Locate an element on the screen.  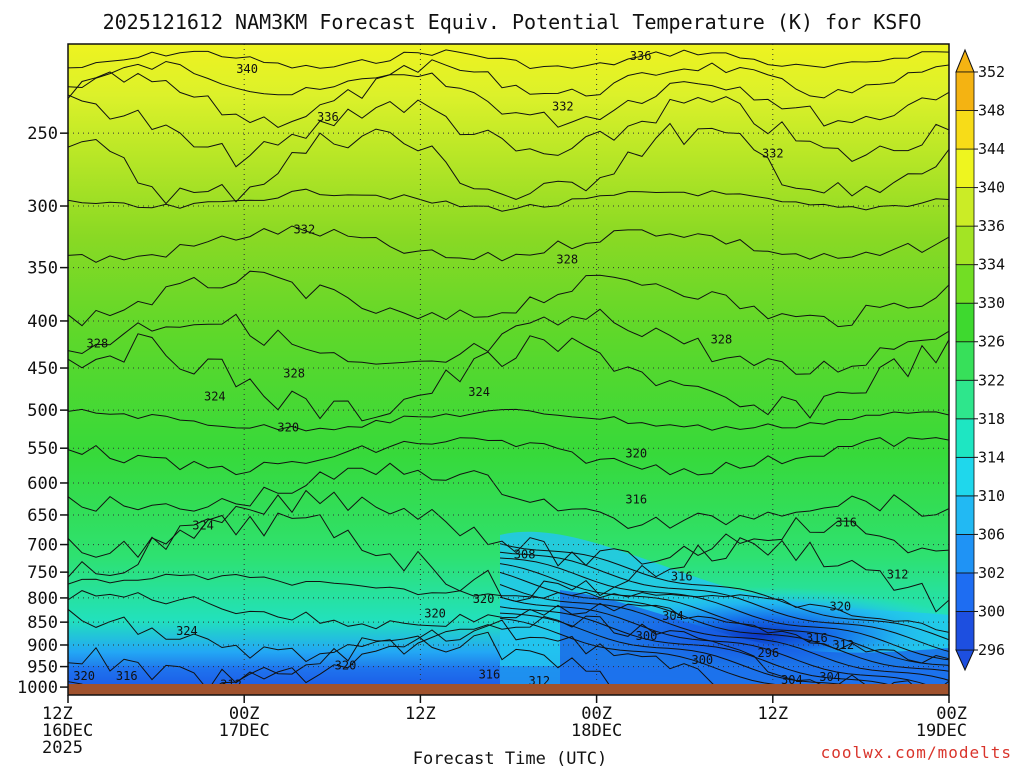
contour-label: 340 is located at coordinates (247, 69).